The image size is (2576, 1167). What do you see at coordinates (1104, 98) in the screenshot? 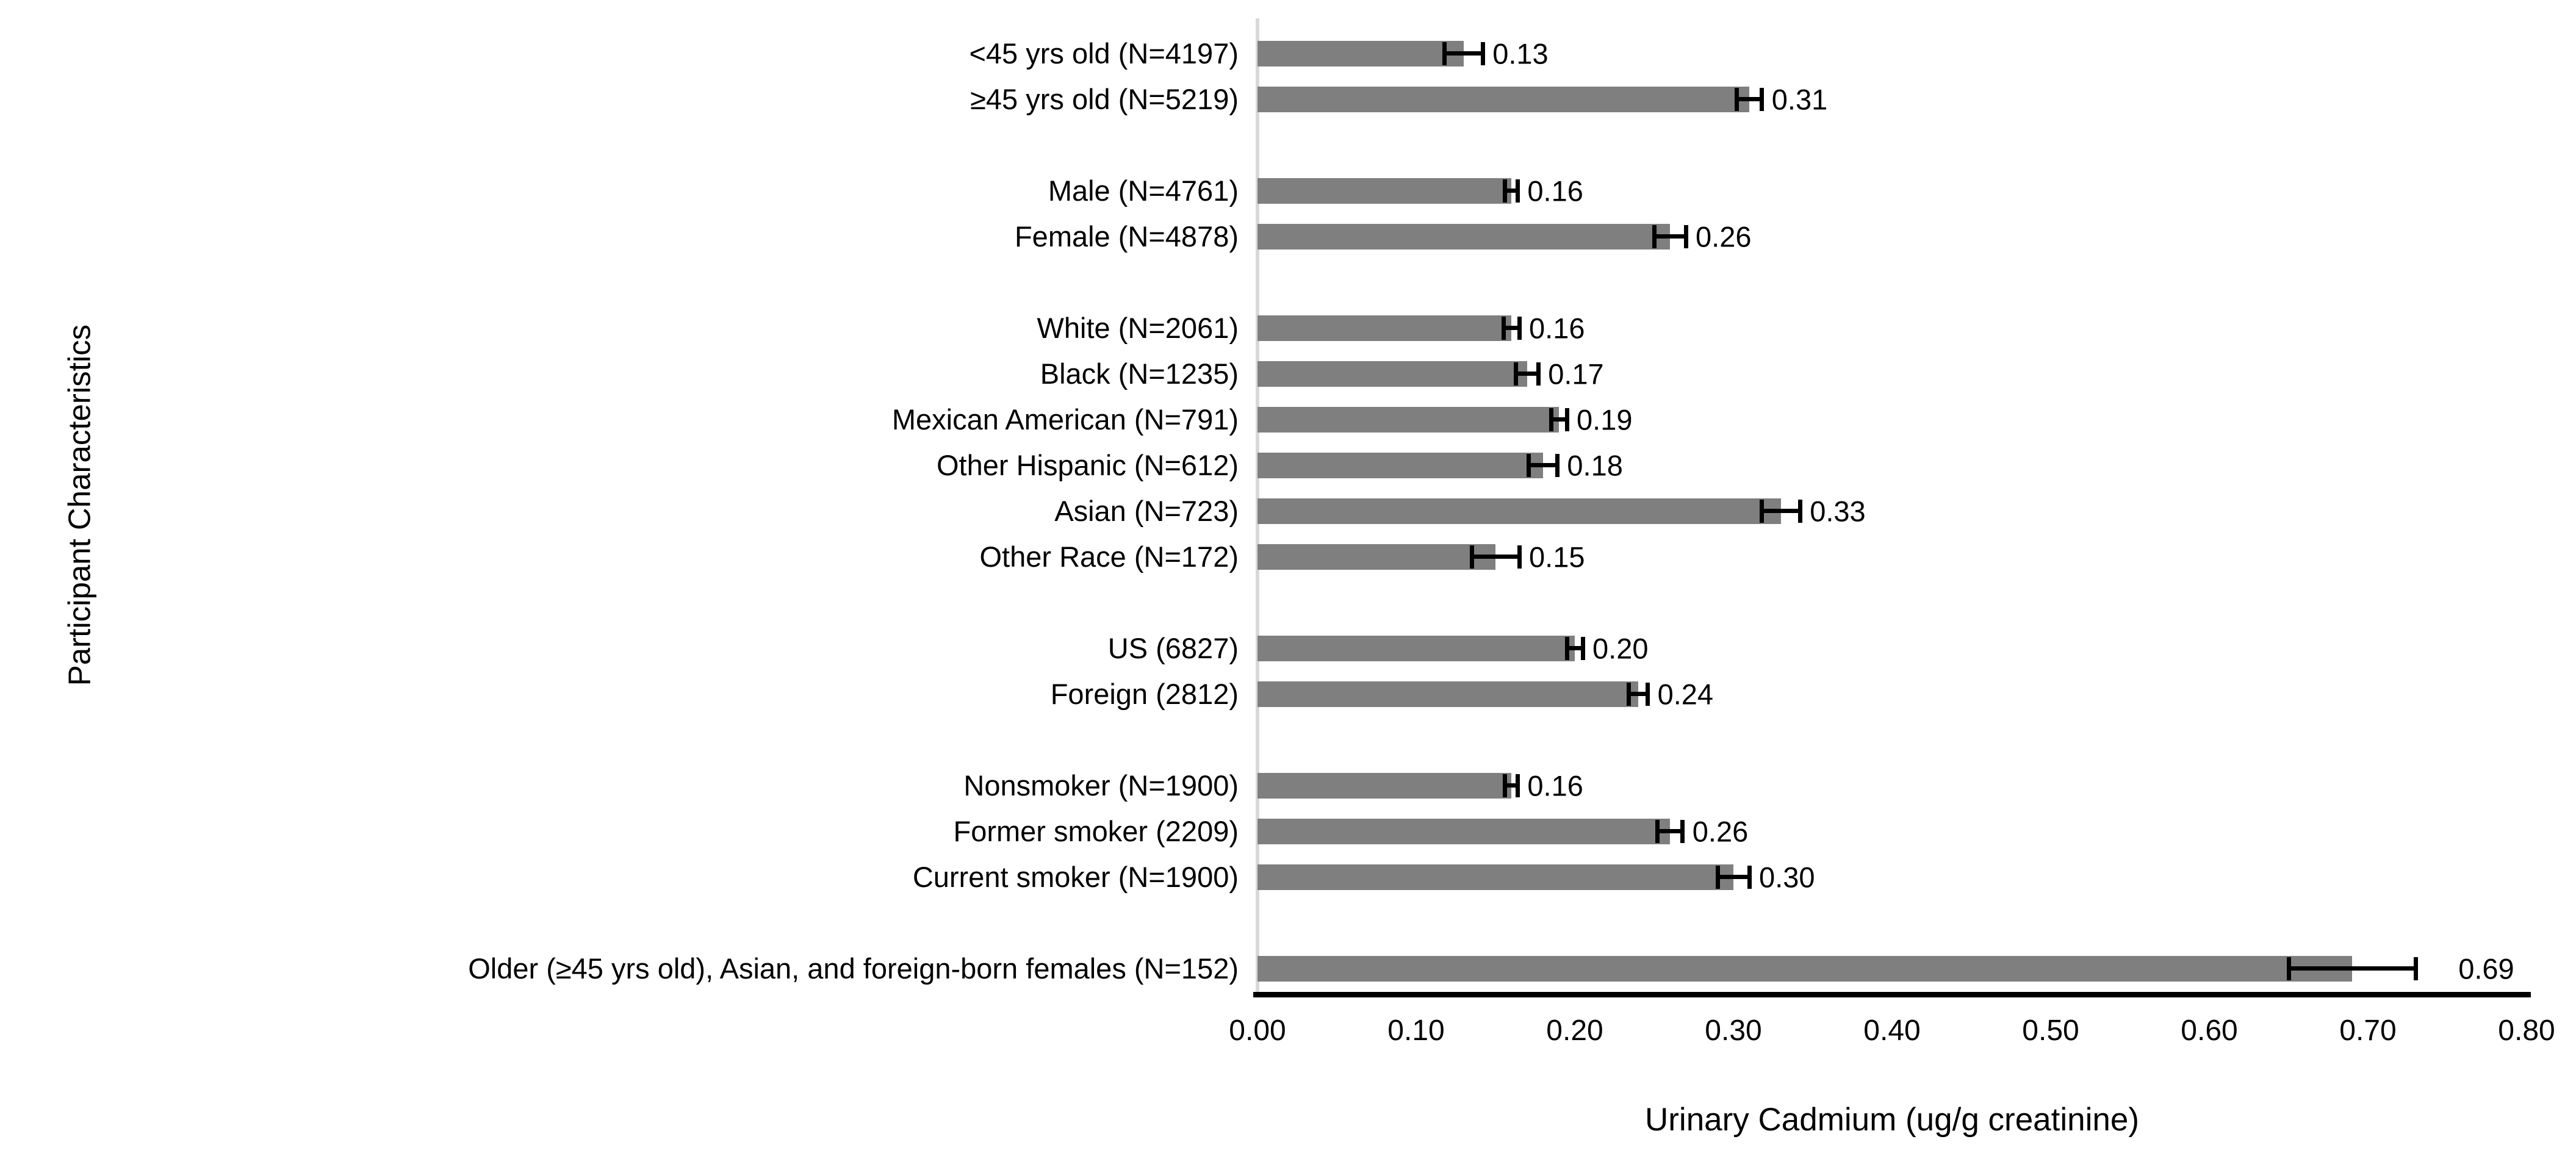
I see `category-label: ≥45 yrs old (N=5219)` at bounding box center [1104, 98].